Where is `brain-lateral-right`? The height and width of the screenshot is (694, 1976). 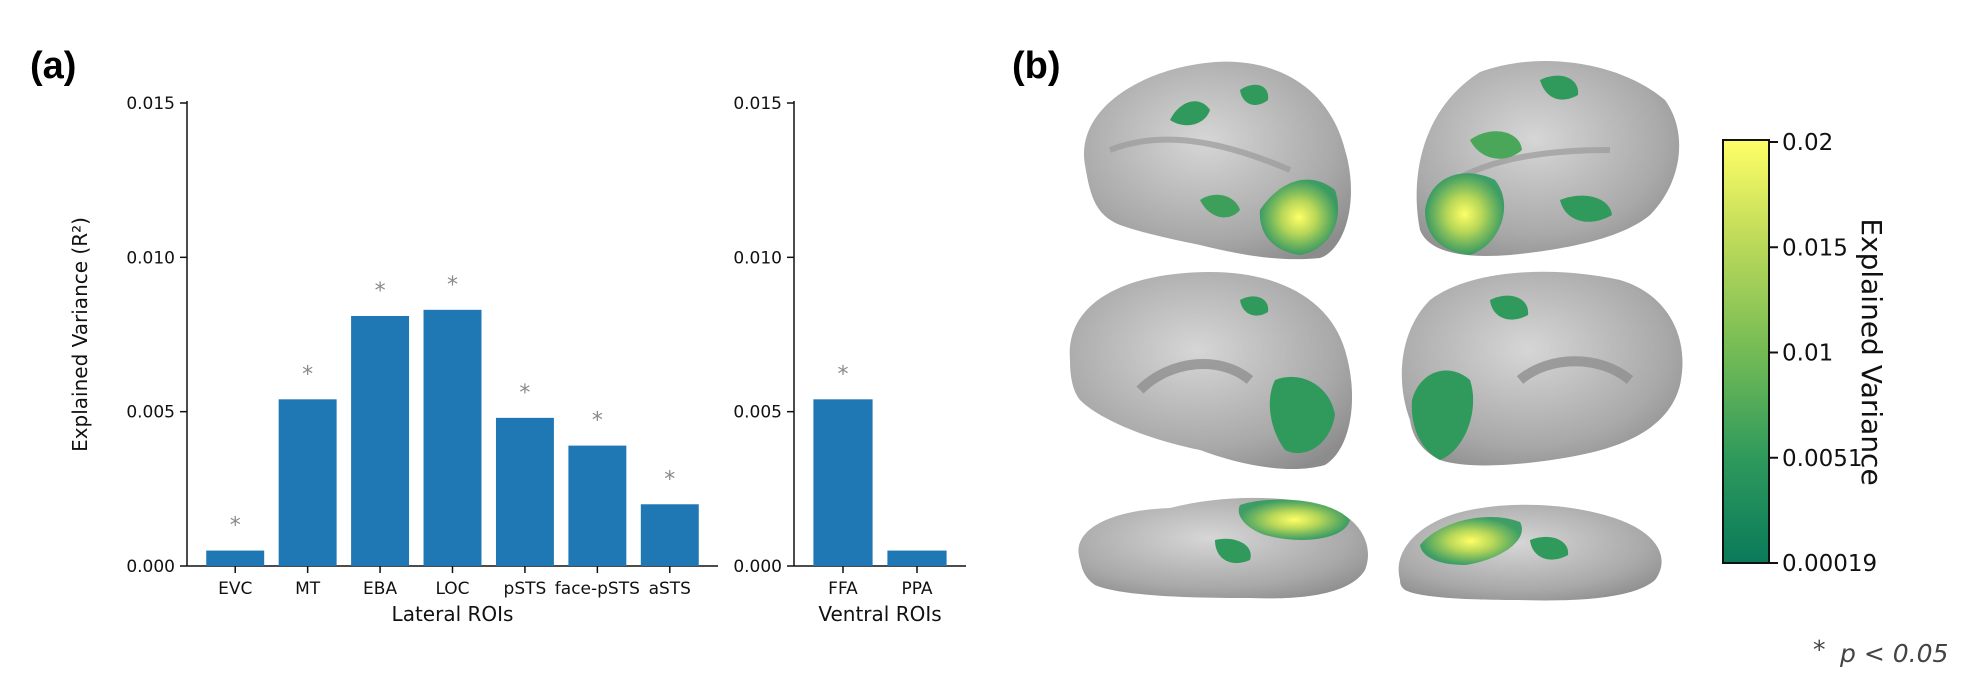
brain-lateral-right is located at coordinates (1548, 158).